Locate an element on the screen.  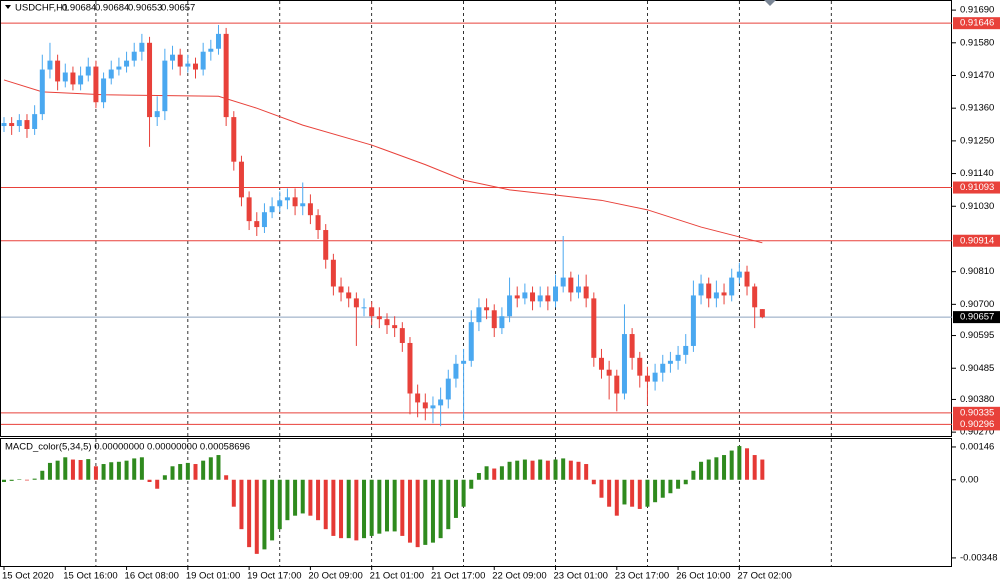
y-tick-label: 0.90270 is located at coordinates (977, 432).